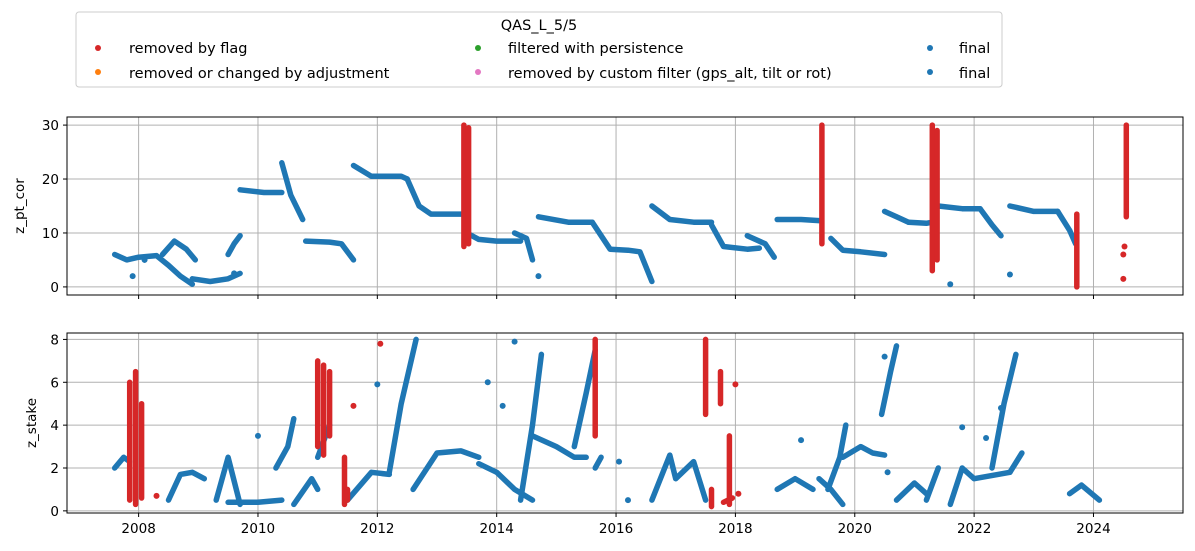  I want to click on z-stake-xtick-label: 2016, so click(616, 529).